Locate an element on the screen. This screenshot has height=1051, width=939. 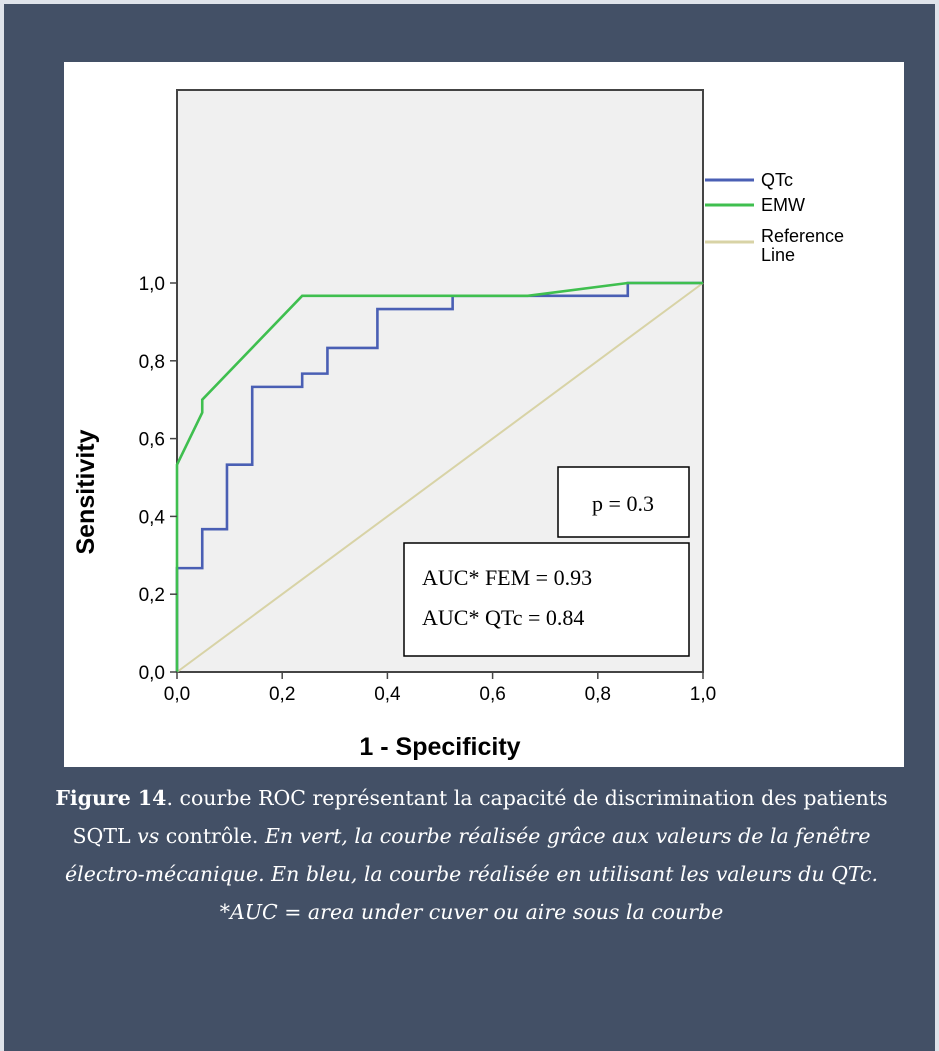
legend: QTc EMW Reference Line is located at coordinates (774, 217).